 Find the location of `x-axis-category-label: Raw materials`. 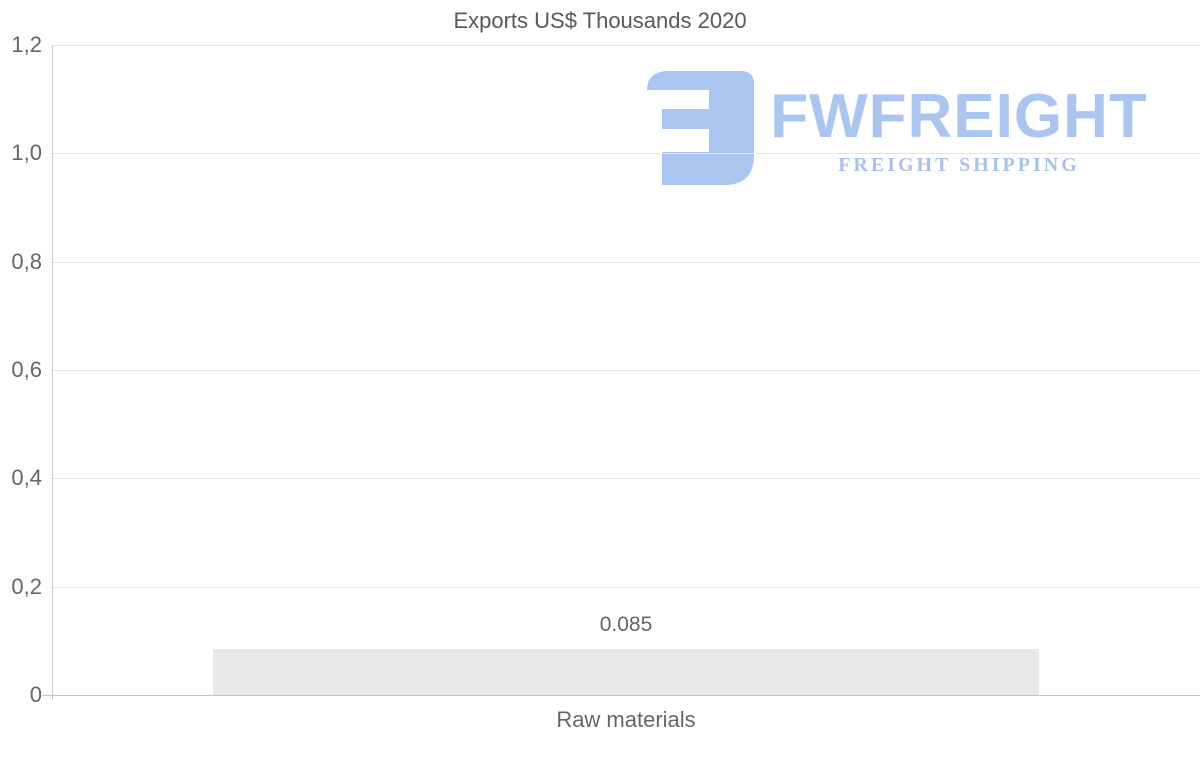

x-axis-category-label: Raw materials is located at coordinates (626, 719).